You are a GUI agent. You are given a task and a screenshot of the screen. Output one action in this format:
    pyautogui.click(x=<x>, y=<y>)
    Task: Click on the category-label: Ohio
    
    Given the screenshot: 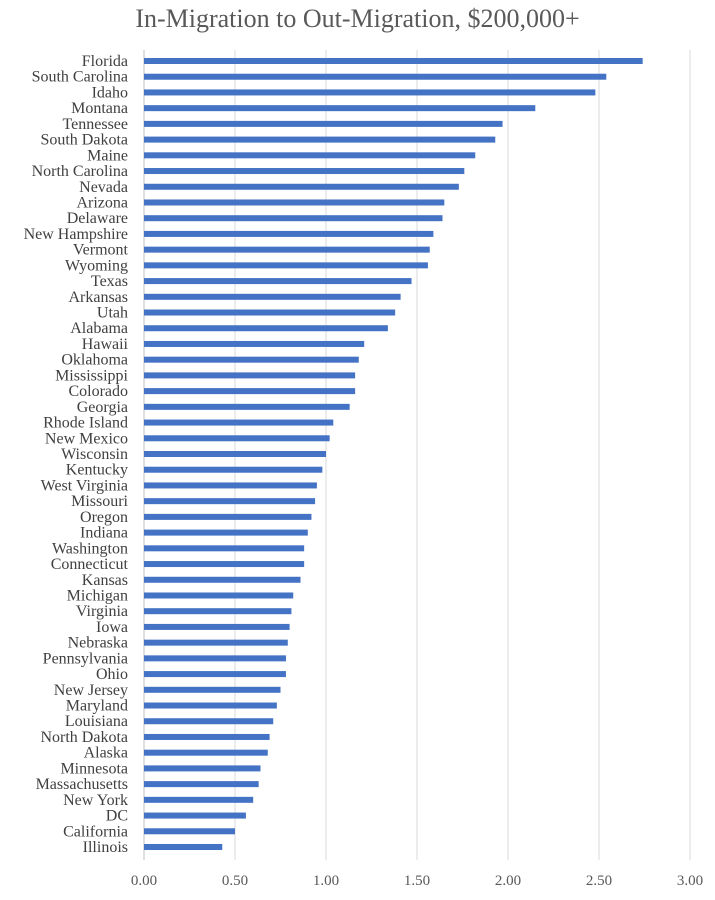 What is the action you would take?
    pyautogui.click(x=112, y=674)
    